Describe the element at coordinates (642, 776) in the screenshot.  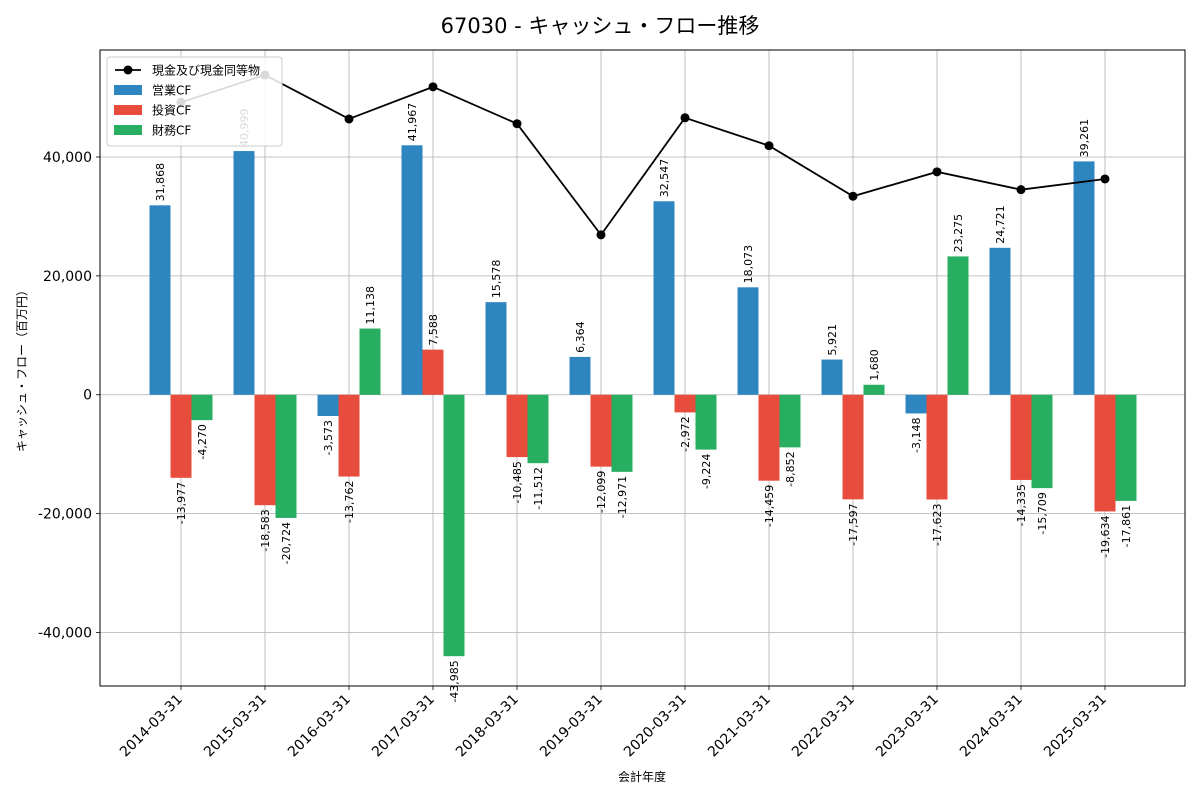
I see `x-axis-label: 会計年度` at that location.